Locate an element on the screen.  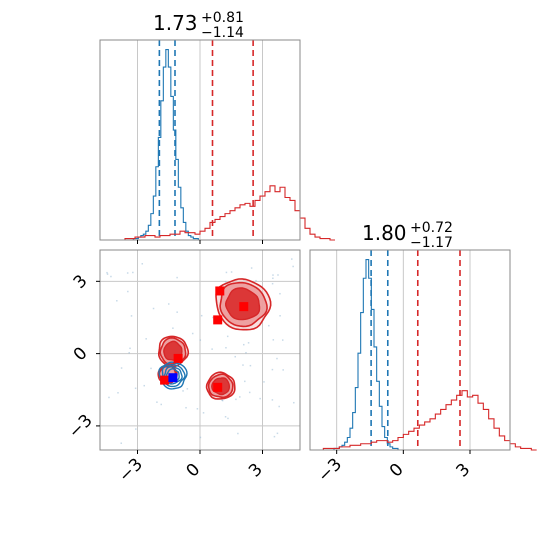
panel-2-xtick-label: 3 is located at coordinates (256, 471).